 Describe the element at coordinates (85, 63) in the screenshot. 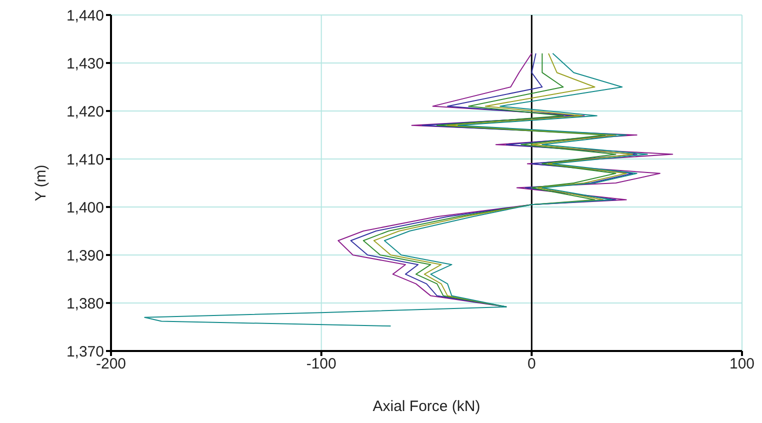

I see `y-tick-label: 1,430` at that location.